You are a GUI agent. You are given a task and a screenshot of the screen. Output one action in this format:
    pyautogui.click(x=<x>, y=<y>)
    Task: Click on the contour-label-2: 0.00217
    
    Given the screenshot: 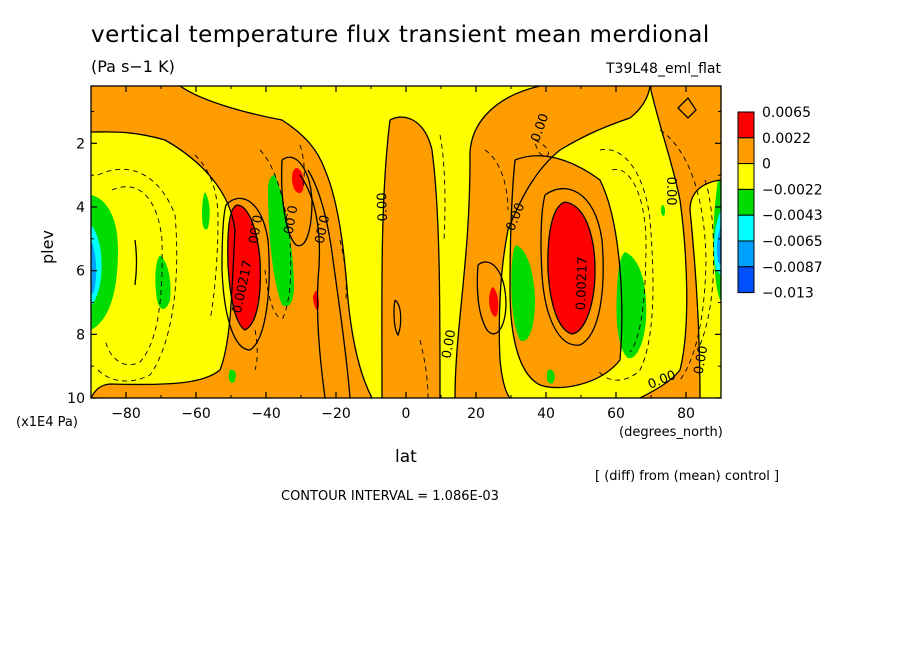 What is the action you would take?
    pyautogui.click(x=582, y=283)
    